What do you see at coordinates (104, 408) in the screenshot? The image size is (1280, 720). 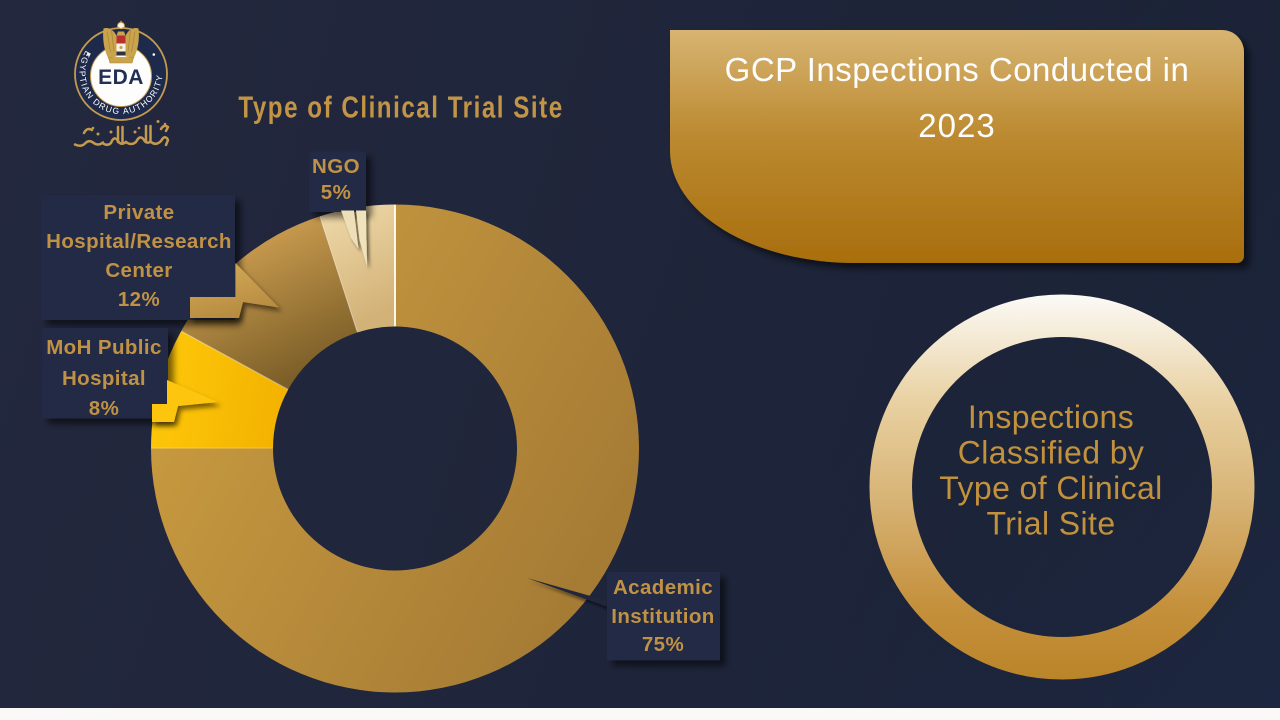 I see `svg-text: 8%` at bounding box center [104, 408].